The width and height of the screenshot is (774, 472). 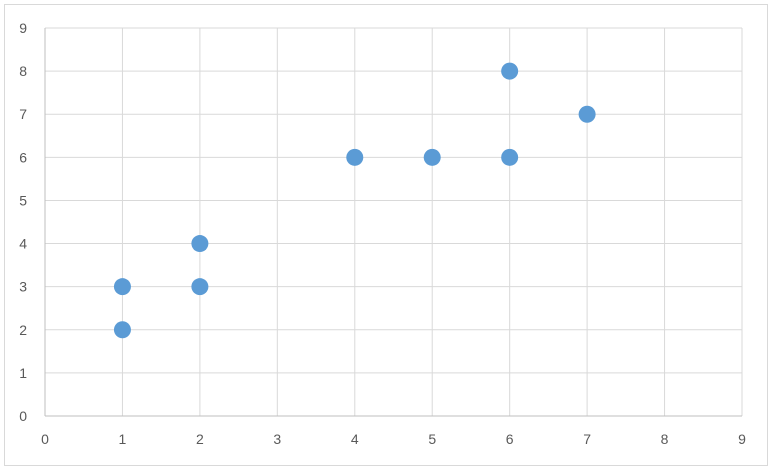 I want to click on y-tick-label: 5, so click(x=23, y=200).